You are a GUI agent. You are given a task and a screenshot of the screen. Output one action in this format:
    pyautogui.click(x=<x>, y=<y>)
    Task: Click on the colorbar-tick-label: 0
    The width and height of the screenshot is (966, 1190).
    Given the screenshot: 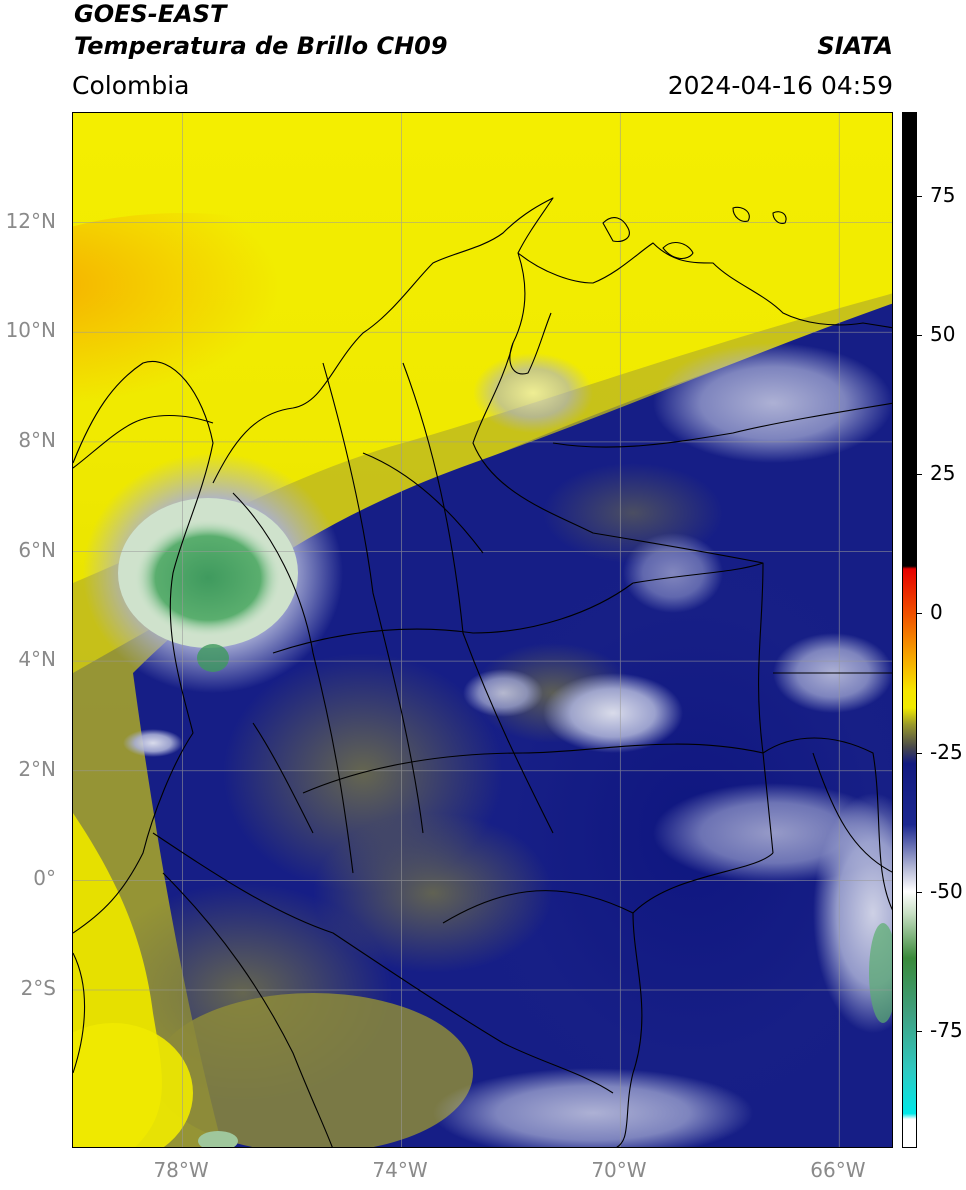 What is the action you would take?
    pyautogui.click(x=936, y=612)
    